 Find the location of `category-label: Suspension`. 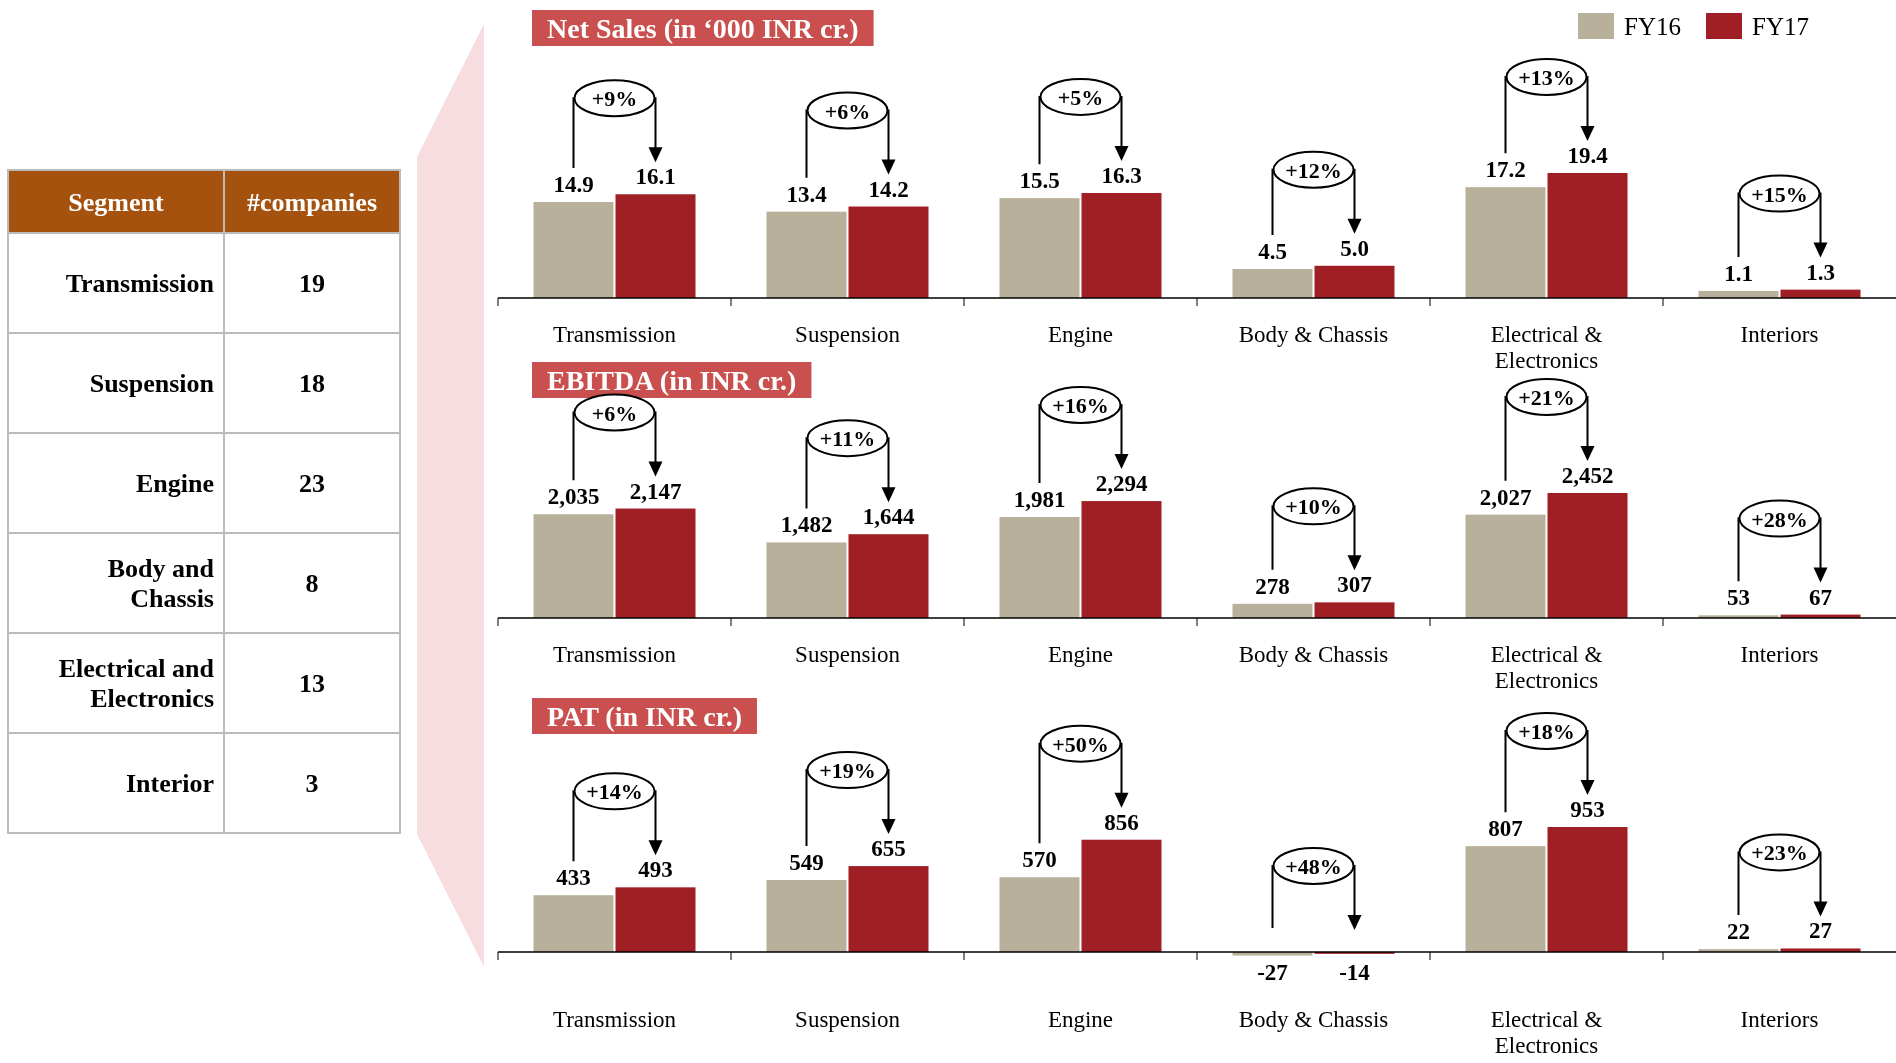

category-label: Suspension is located at coordinates (152, 383).